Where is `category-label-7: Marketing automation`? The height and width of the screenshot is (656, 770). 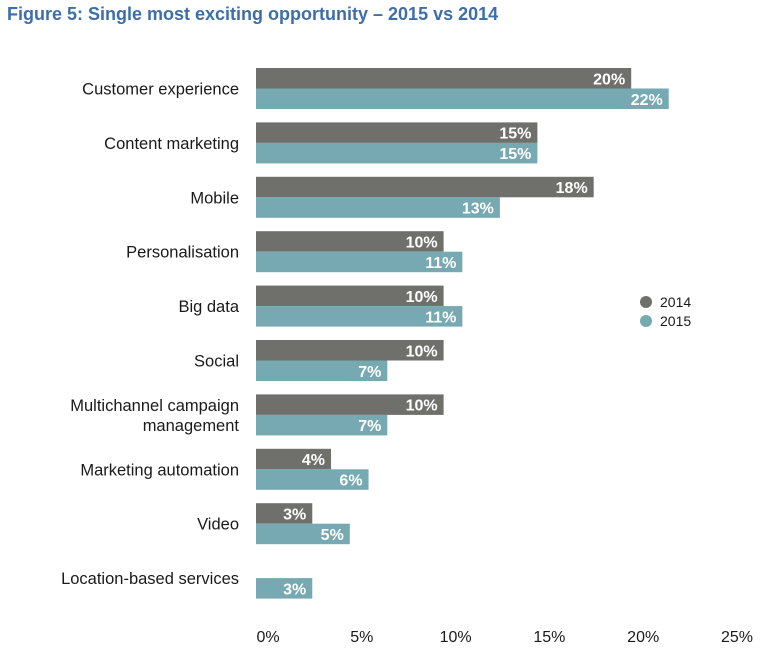 category-label-7: Marketing automation is located at coordinates (159, 470).